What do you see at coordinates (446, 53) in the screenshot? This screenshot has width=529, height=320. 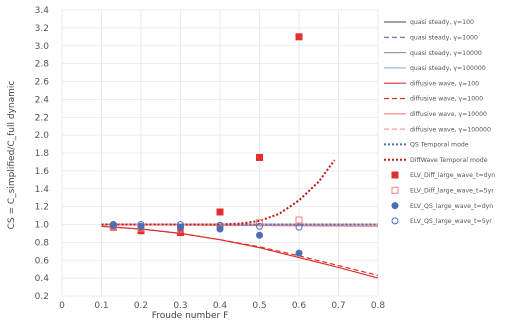 I see `legend-label: quasi steady, γ=10000` at bounding box center [446, 53].